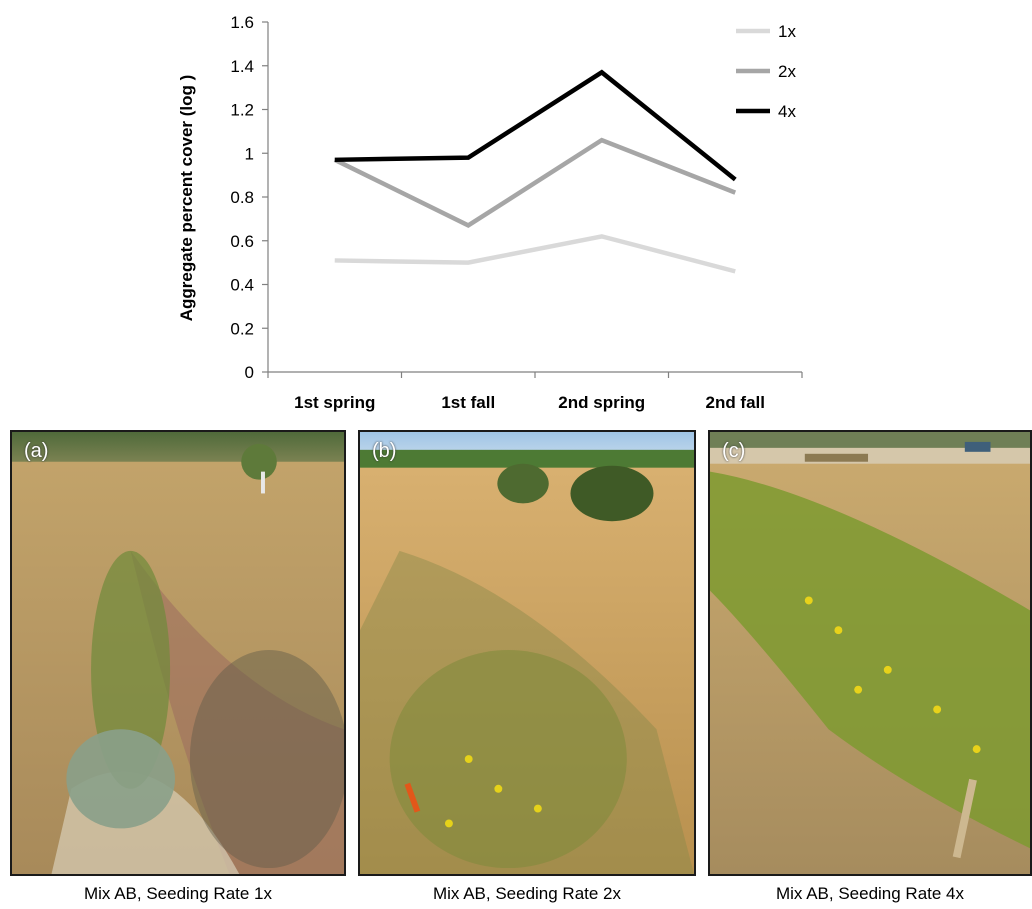 This screenshot has height=909, width=1032. What do you see at coordinates (527, 893) in the screenshot?
I see `photo-caption-b: Mix AB, Seeding Rate 2x` at bounding box center [527, 893].